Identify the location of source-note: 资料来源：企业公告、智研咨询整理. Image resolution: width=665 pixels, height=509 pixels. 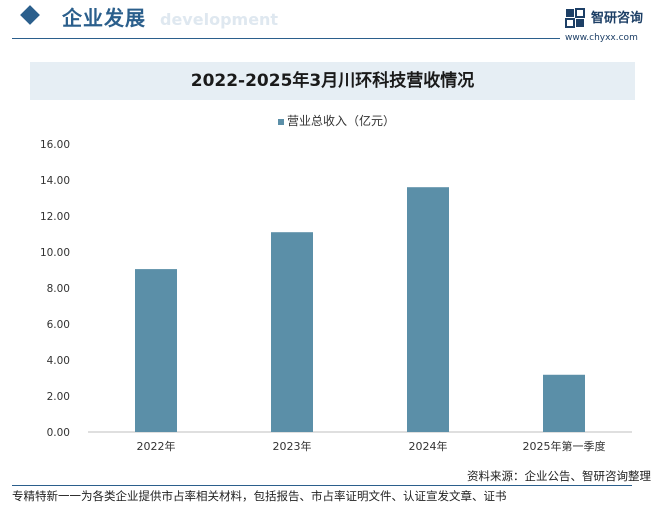
(559, 476).